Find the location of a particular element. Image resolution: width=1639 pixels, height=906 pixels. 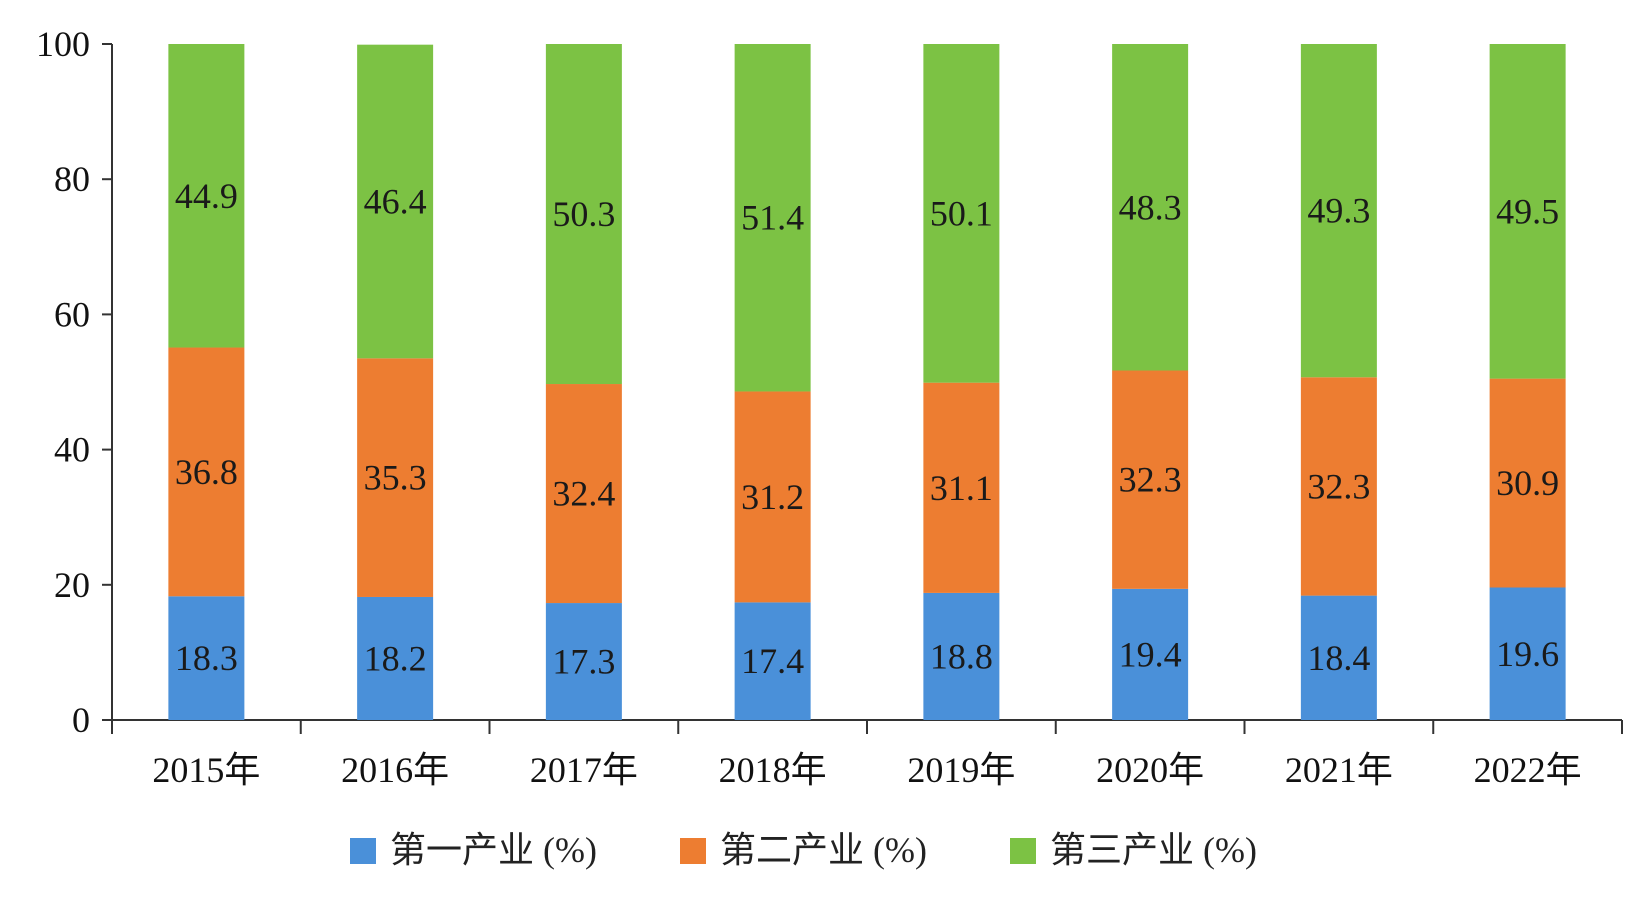

data-label: 35.3 is located at coordinates (395, 478).